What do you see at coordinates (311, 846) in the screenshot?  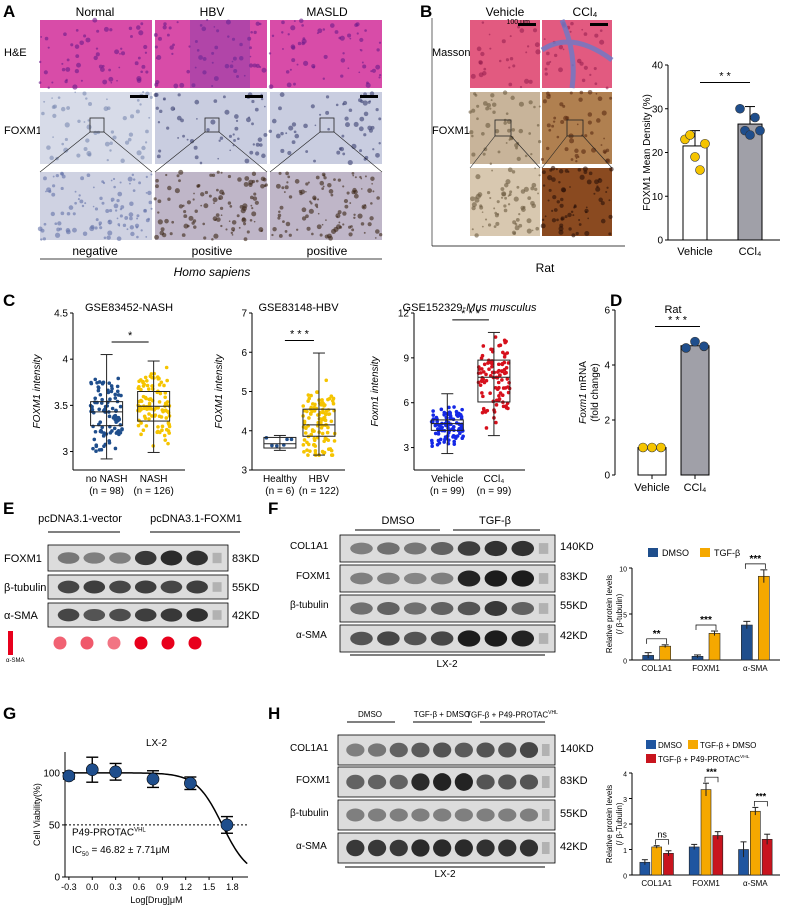 I see `blot-row-label: α-SMA` at bounding box center [311, 846].